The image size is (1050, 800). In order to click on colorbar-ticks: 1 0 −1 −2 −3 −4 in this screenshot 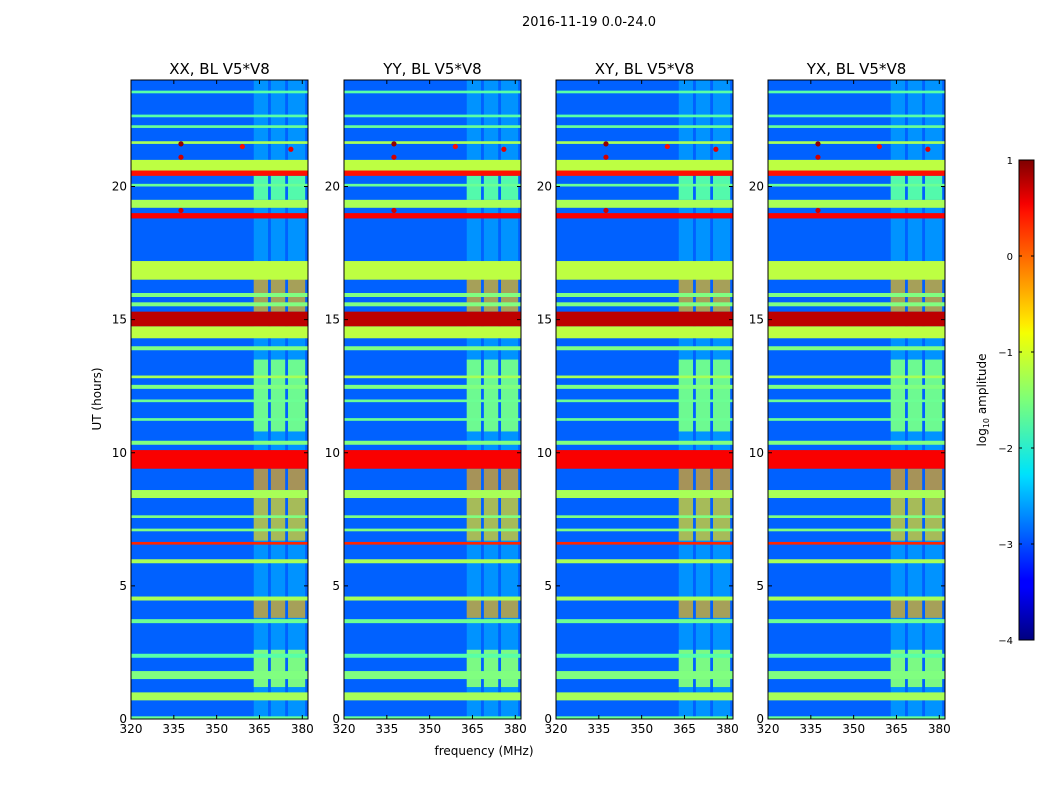, I will do `click(1016, 401)`.